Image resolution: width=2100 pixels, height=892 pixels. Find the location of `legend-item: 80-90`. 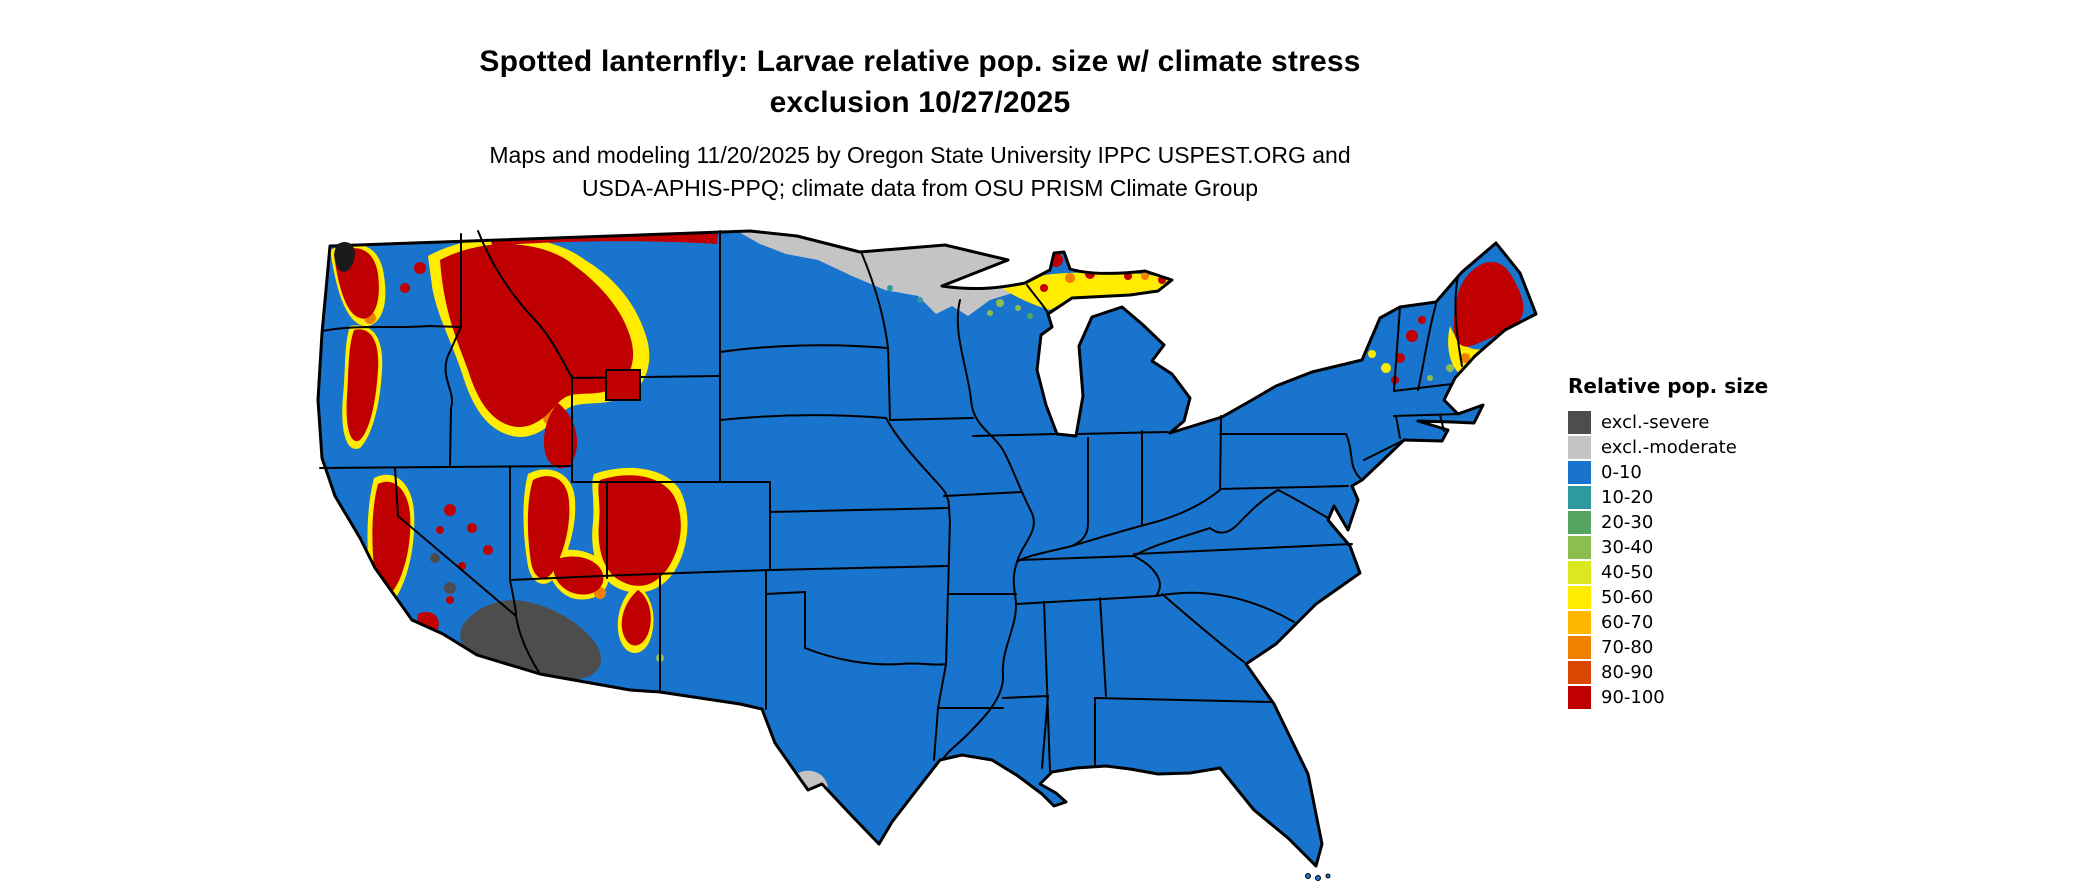

legend-item: 80-90 is located at coordinates (1708, 672).